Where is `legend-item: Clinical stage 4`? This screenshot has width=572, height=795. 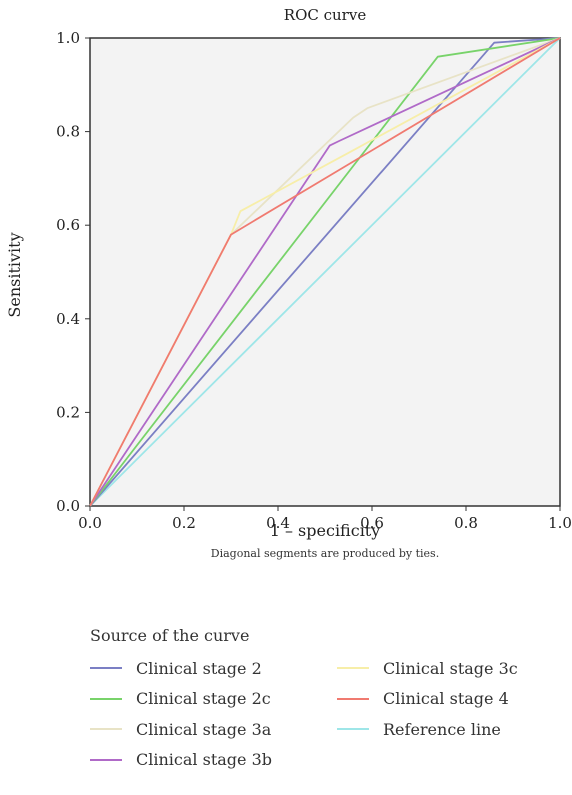
legend-item: Clinical stage 4 is located at coordinates (423, 699).